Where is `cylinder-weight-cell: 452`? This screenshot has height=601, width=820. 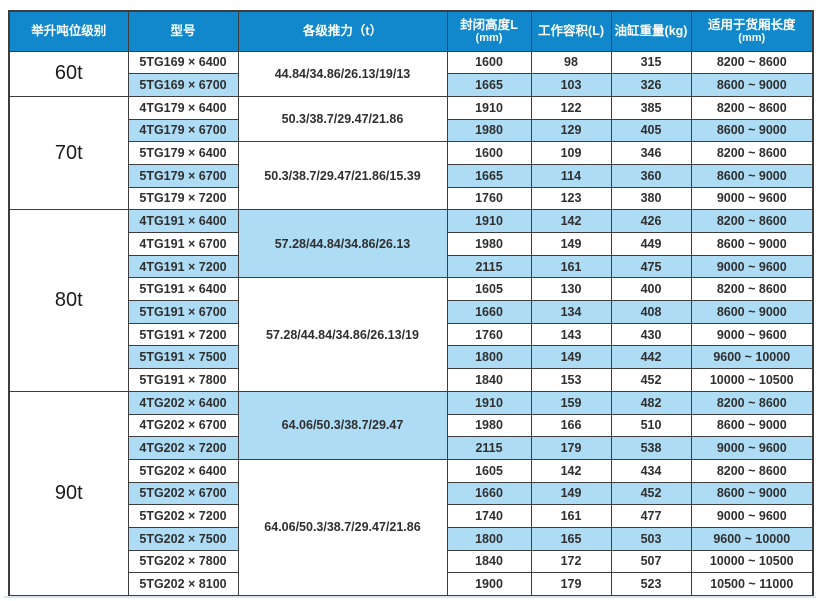
cylinder-weight-cell: 452 is located at coordinates (651, 380).